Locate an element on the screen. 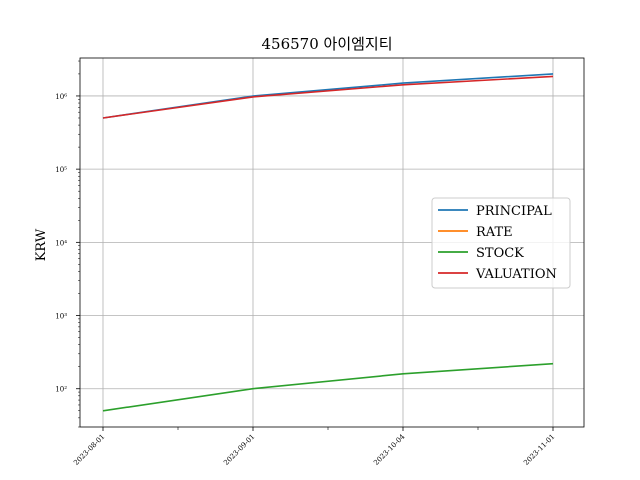 The width and height of the screenshot is (640, 480). y-tick-label: 10⁴ is located at coordinates (61, 243).